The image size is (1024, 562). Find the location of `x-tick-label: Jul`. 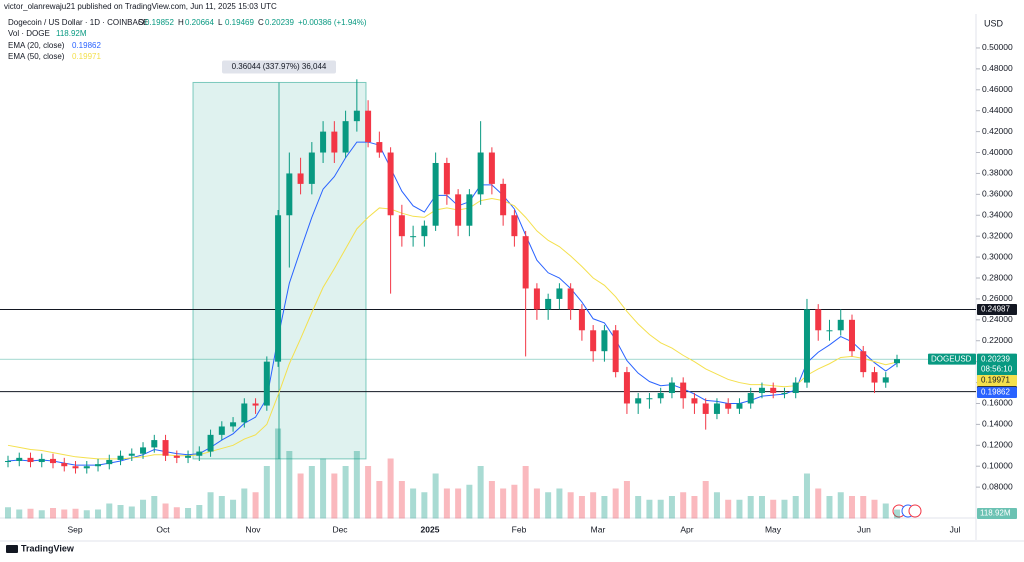

x-tick-label: Jul is located at coordinates (955, 529).